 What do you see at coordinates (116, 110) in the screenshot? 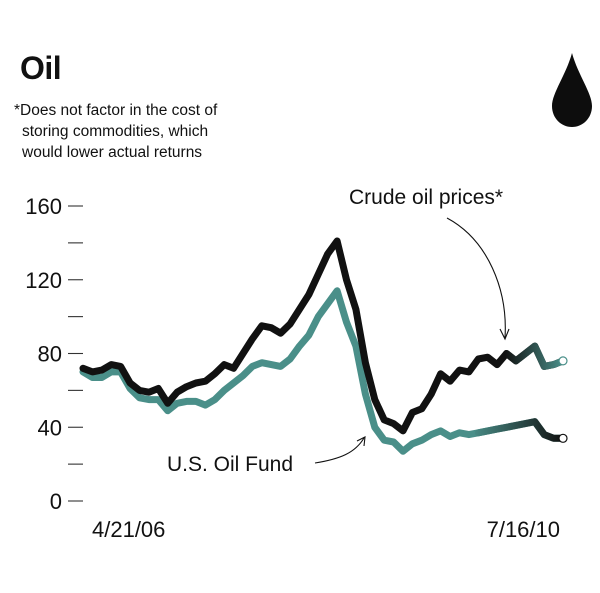
I see `footnote-line-1: *Does not factor in the cost of` at bounding box center [116, 110].